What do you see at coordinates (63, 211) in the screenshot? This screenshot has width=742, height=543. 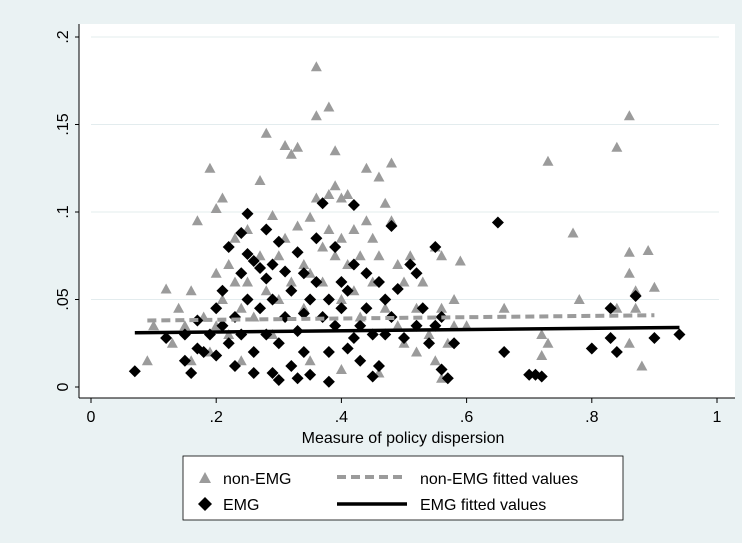 I see `y-tick-label: .1` at bounding box center [63, 211].